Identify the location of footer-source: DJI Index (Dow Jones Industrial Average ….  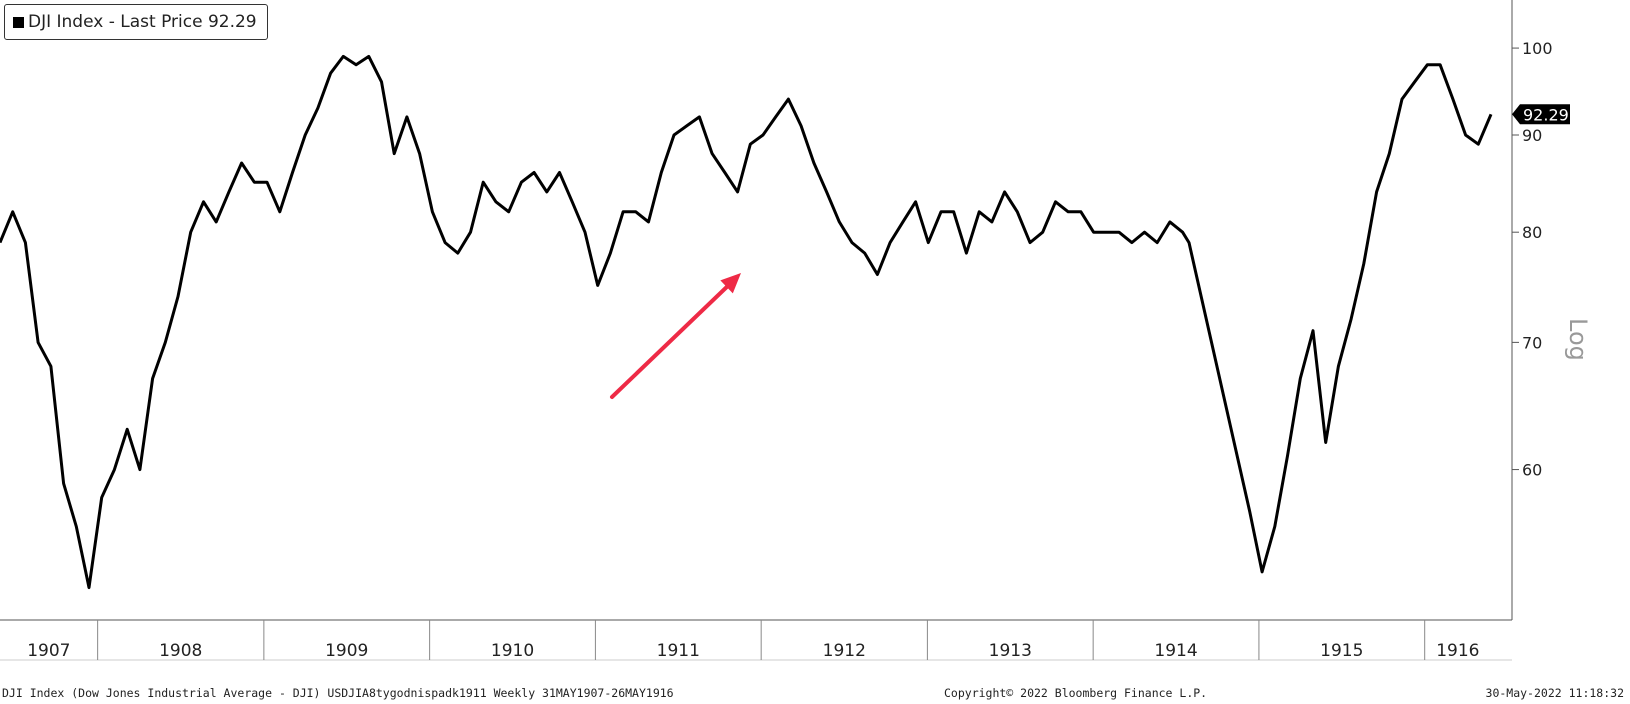
(338, 693).